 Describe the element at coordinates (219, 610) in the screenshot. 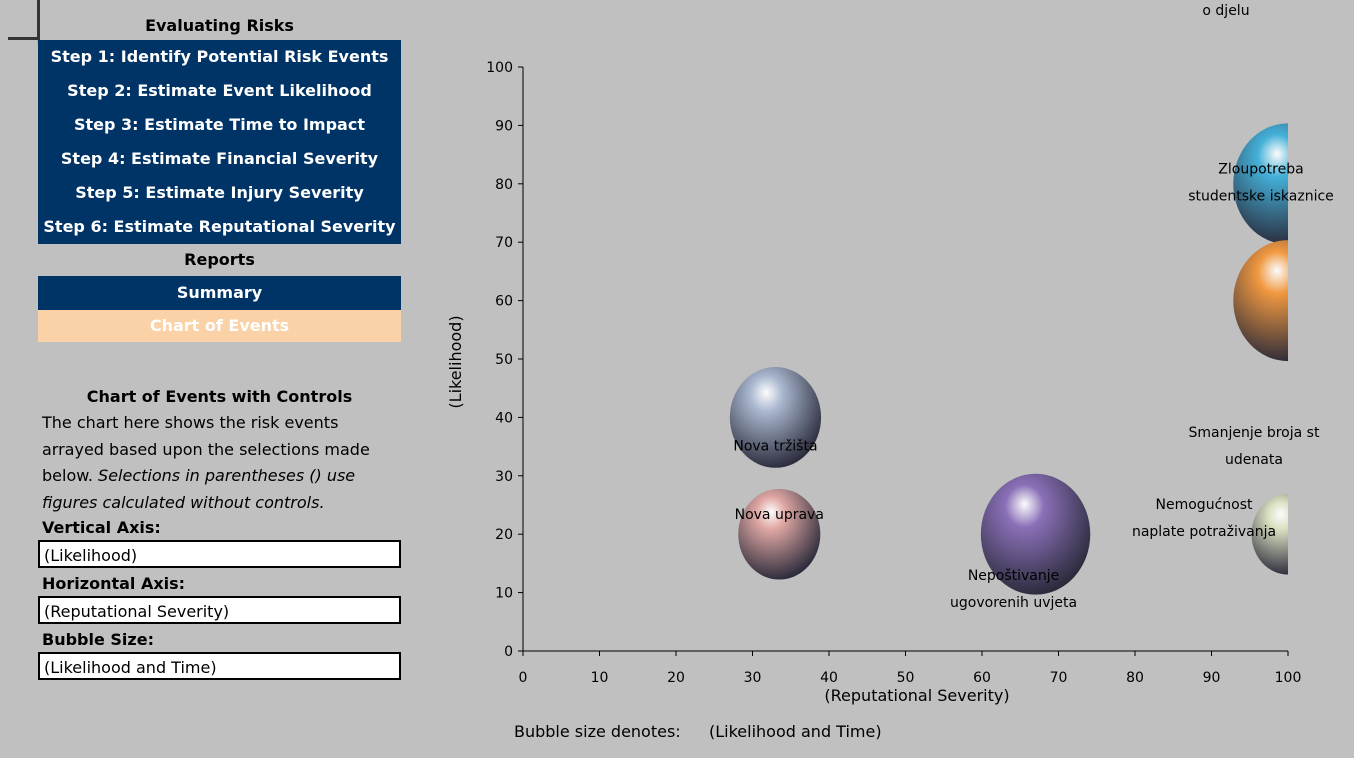

I see `horizontal-axis-select: (Reputational Severity)` at that location.